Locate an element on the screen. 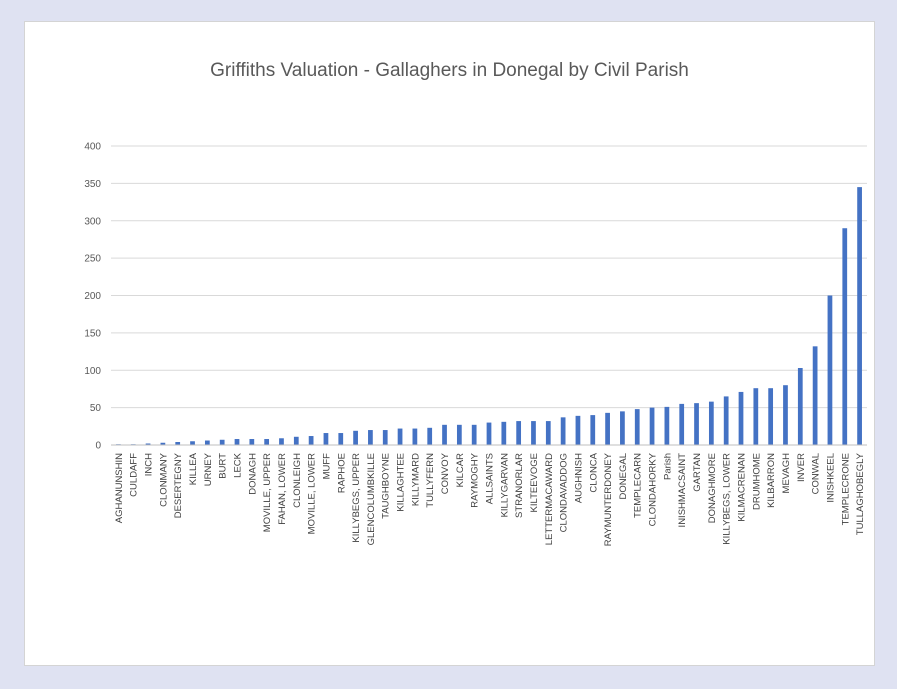 The height and width of the screenshot is (689, 897). x-category-label: STRANORLAR is located at coordinates (519, 485).